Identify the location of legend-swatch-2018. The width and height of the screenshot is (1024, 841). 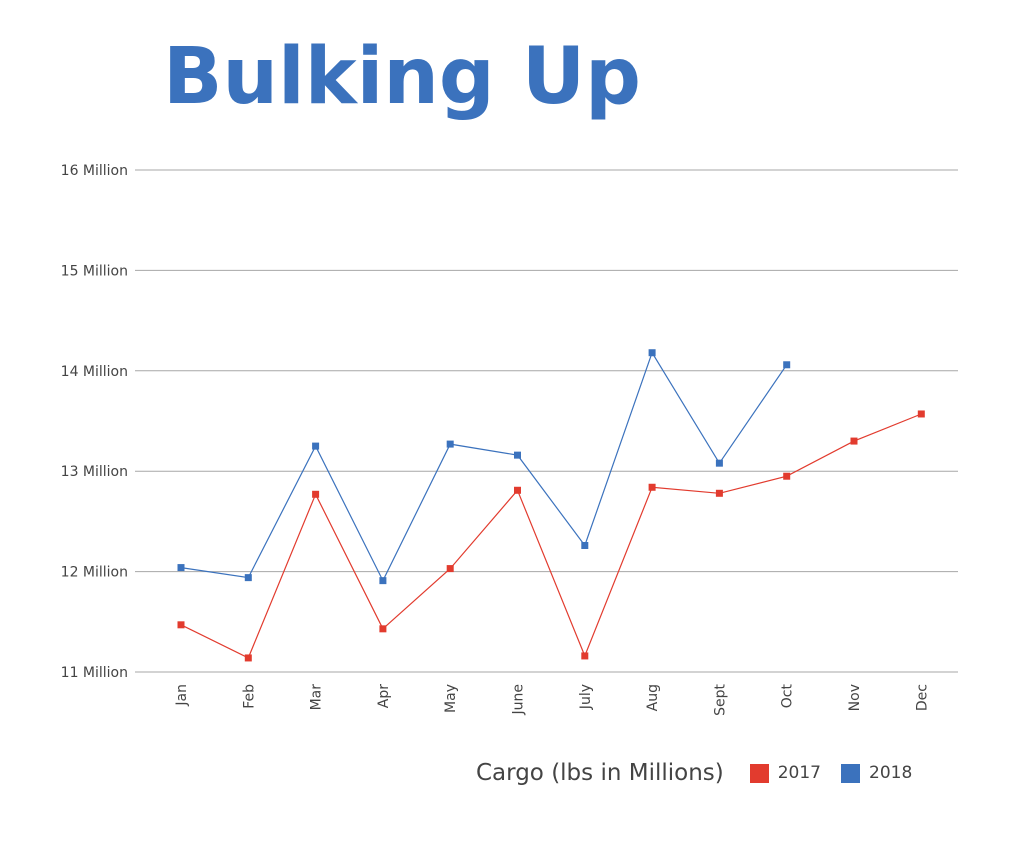
(850, 773).